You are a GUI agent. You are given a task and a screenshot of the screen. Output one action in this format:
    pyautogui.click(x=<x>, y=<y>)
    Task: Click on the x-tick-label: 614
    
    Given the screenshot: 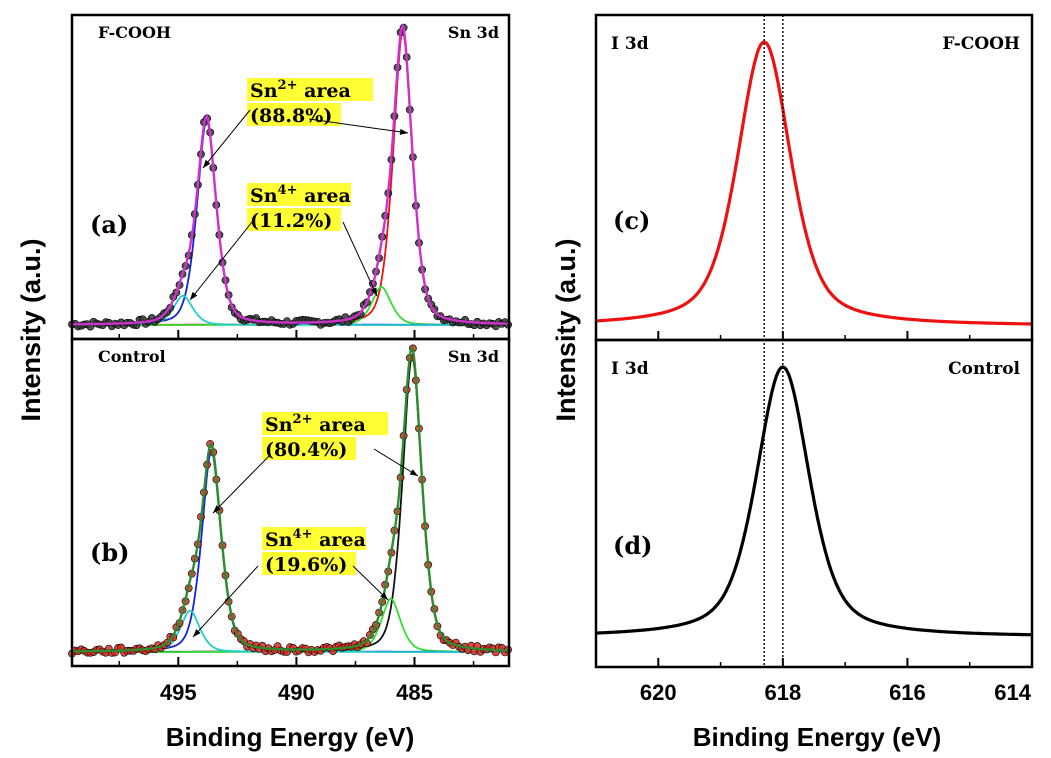 What is the action you would take?
    pyautogui.click(x=1012, y=692)
    